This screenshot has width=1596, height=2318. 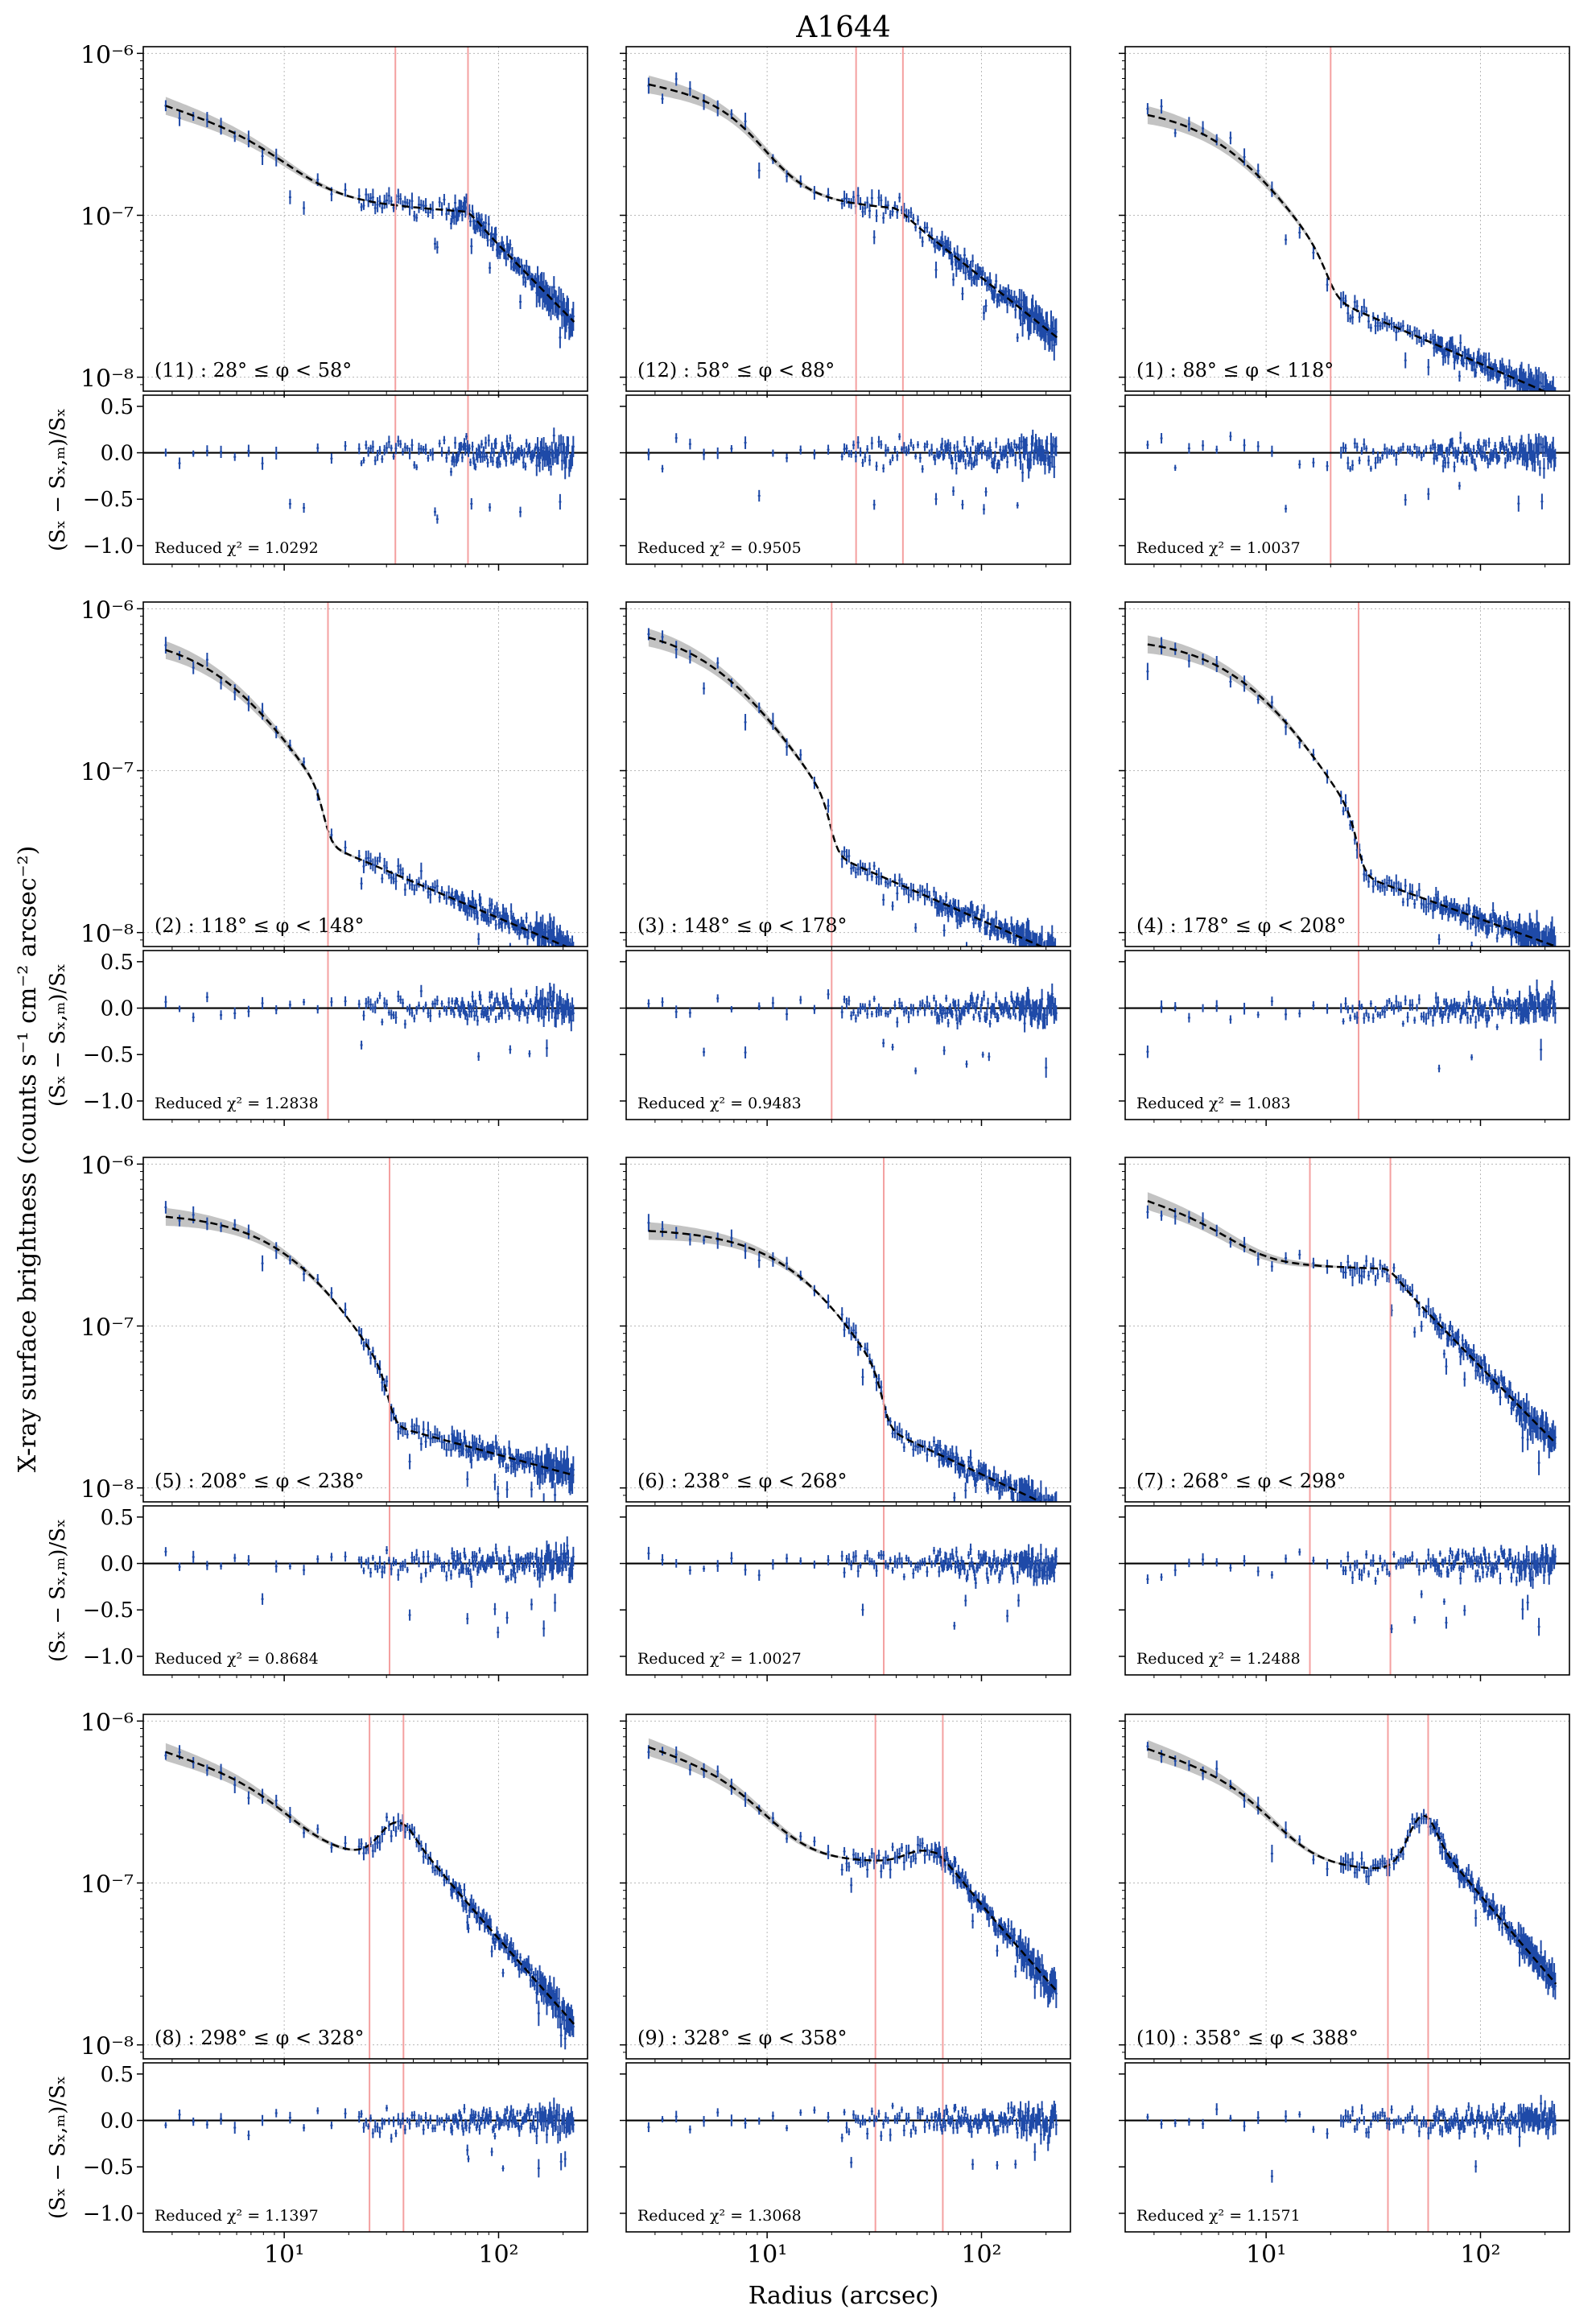 What do you see at coordinates (774, 548) in the screenshot?
I see `chi2-value: 0.9505` at bounding box center [774, 548].